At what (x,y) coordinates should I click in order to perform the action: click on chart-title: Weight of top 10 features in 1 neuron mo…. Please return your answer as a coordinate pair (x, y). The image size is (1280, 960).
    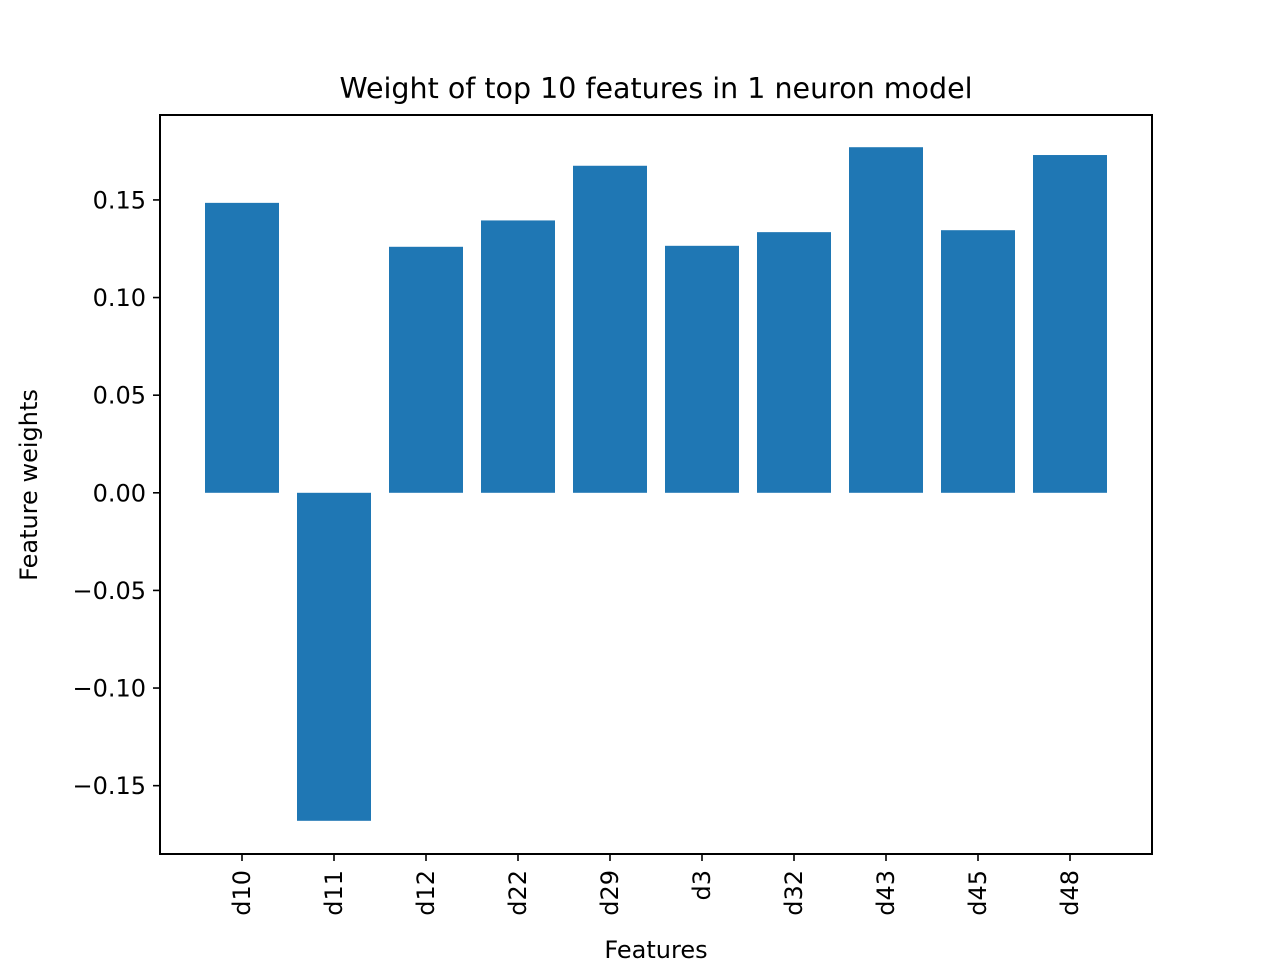
    Looking at the image, I should click on (655, 88).